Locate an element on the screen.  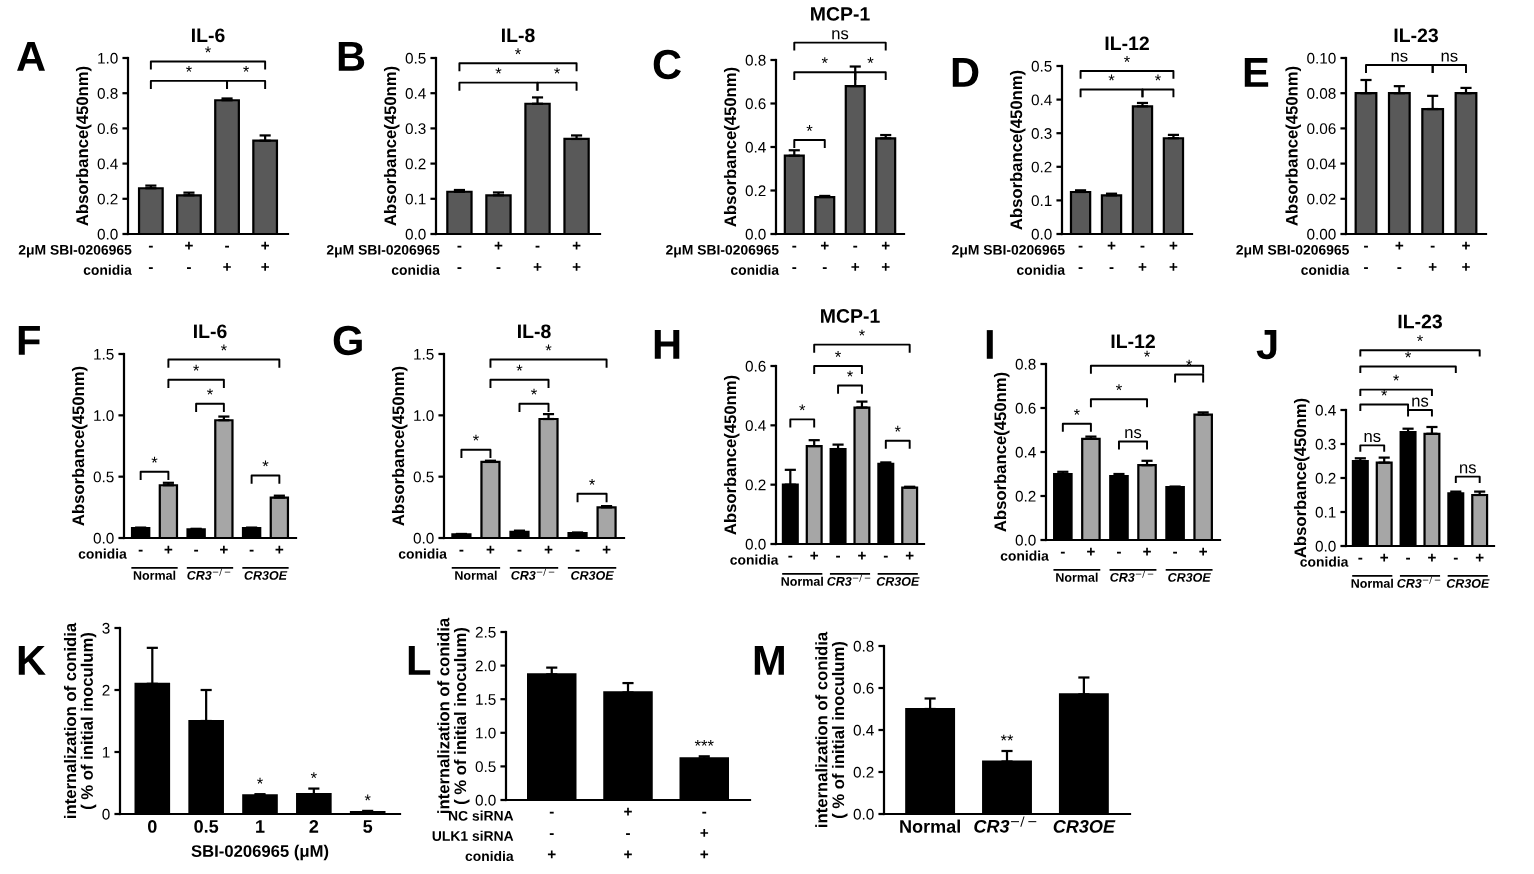
text: K is located at coordinates (32, 660).